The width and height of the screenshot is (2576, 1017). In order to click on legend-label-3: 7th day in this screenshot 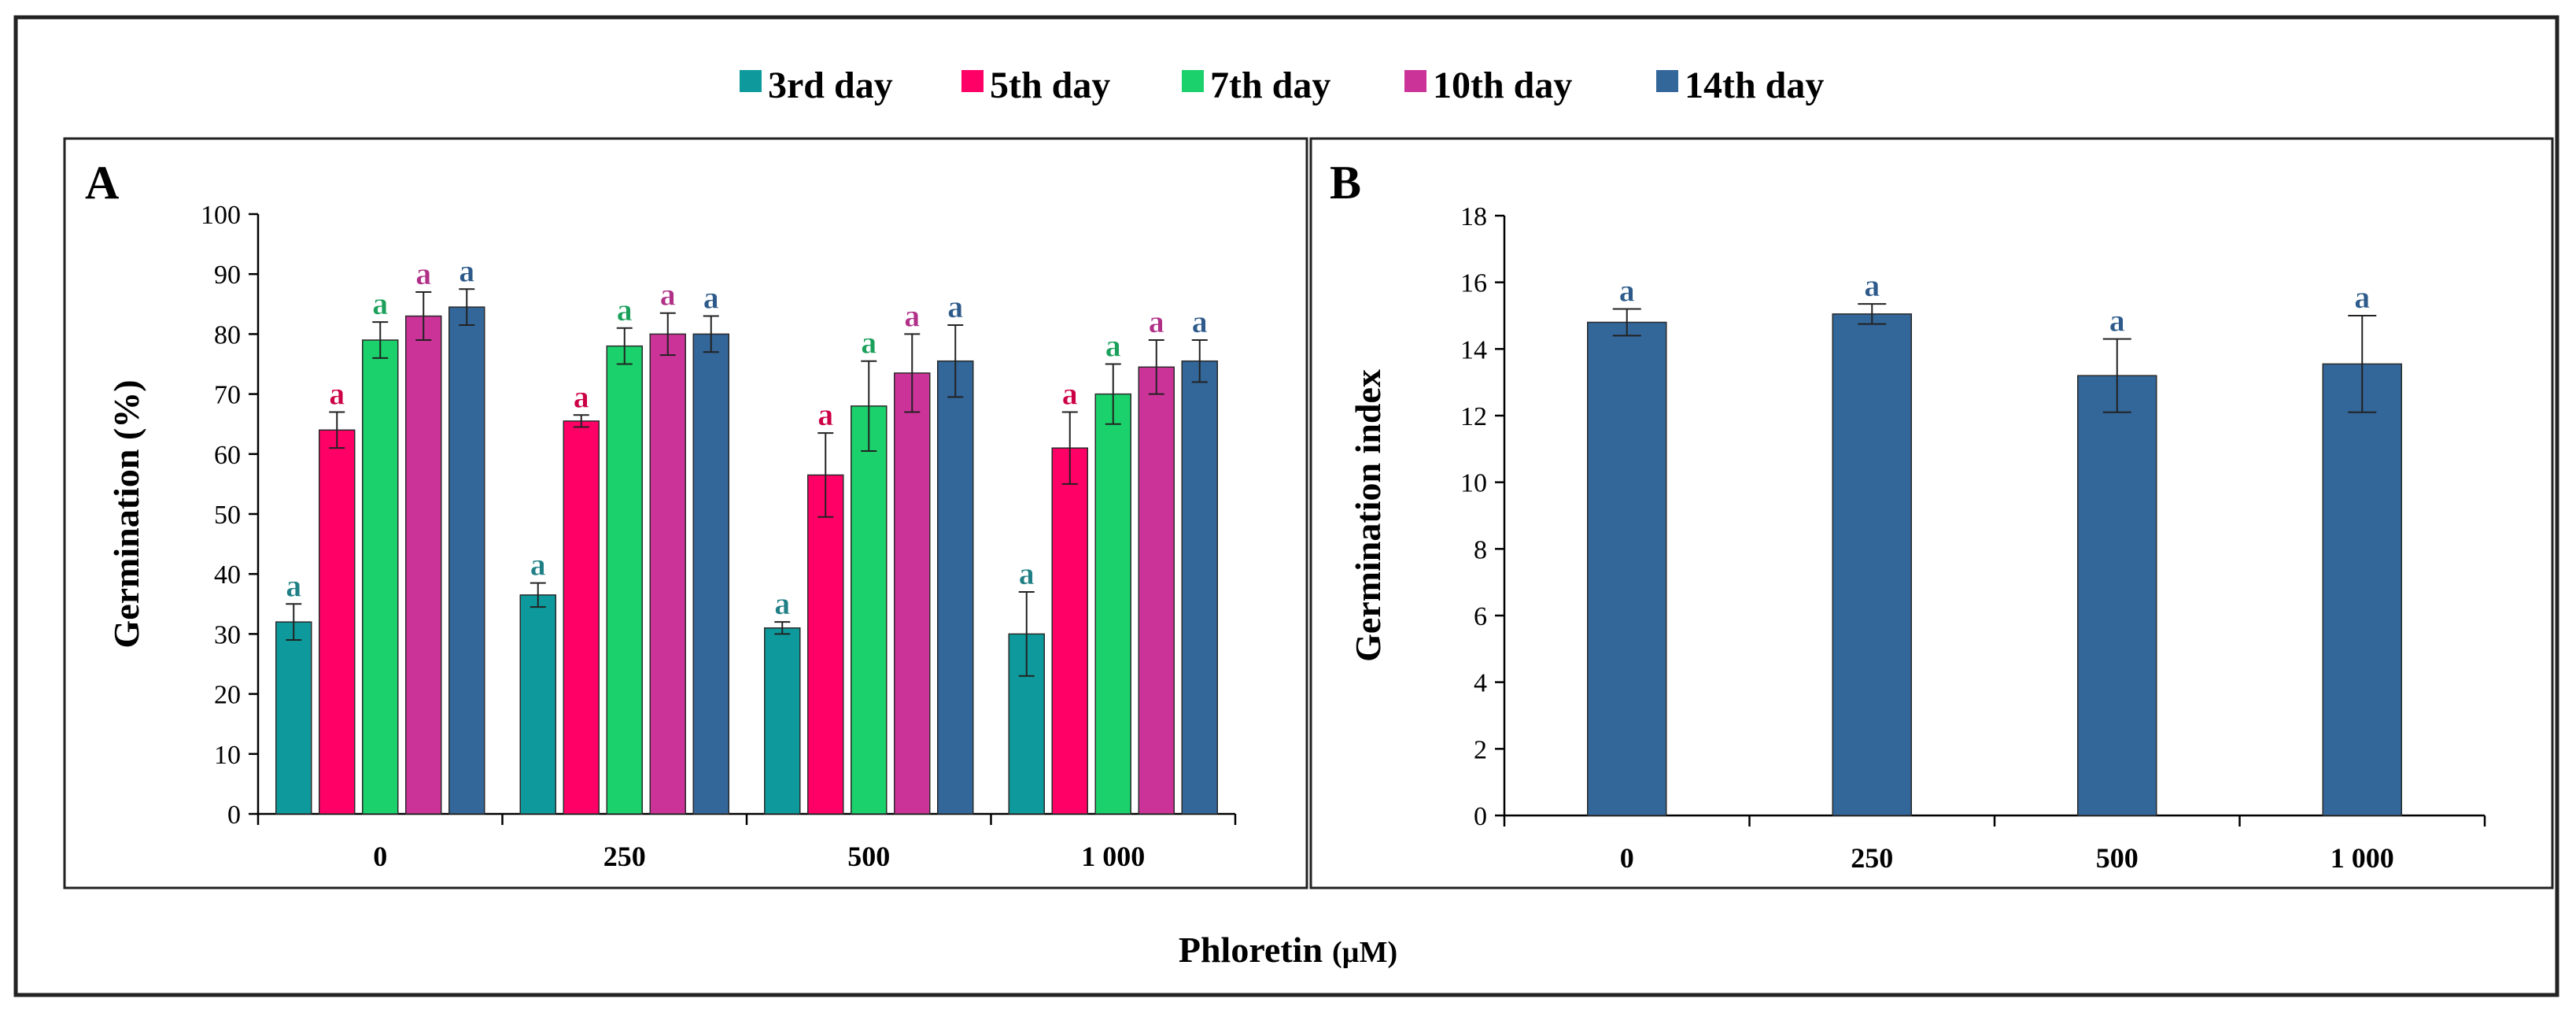, I will do `click(1270, 86)`.